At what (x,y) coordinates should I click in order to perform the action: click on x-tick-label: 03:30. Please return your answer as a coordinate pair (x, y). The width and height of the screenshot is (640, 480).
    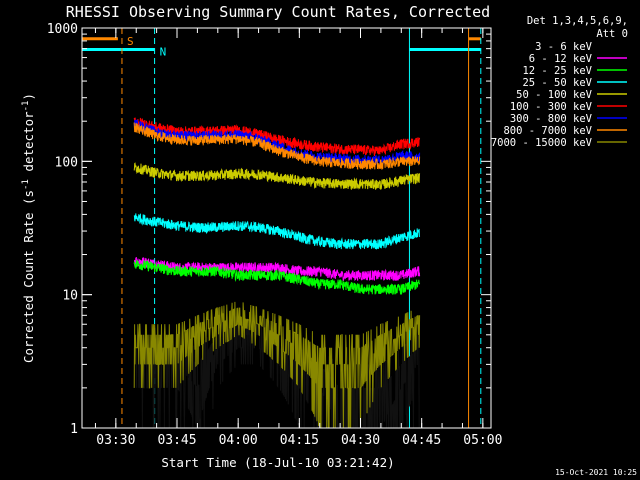
    Looking at the image, I should click on (115, 440).